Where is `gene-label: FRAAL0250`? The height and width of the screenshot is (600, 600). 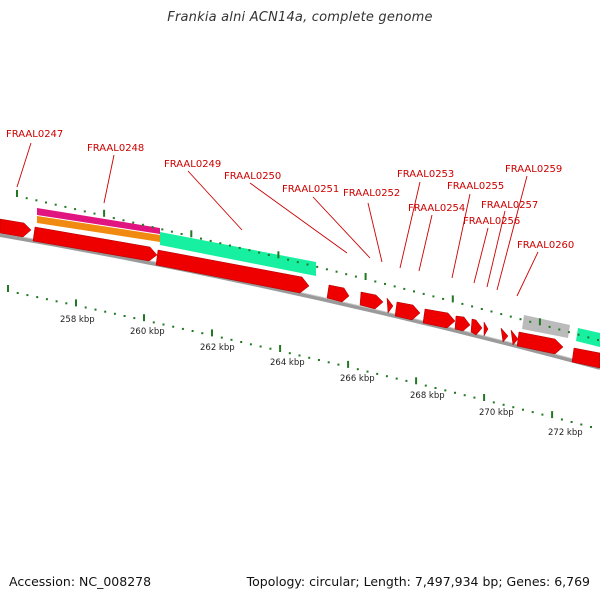
gene-label: FRAAL0250 is located at coordinates (252, 176).